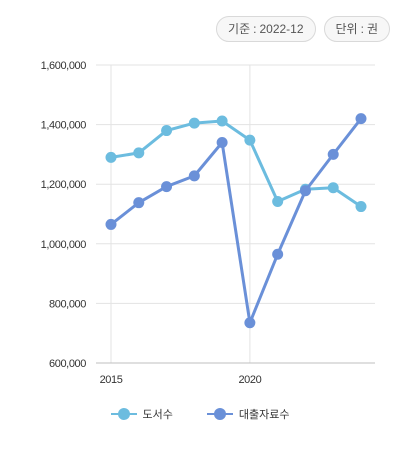 The image size is (400, 450). I want to click on y-tick-label: 1,200,000, so click(64, 185).